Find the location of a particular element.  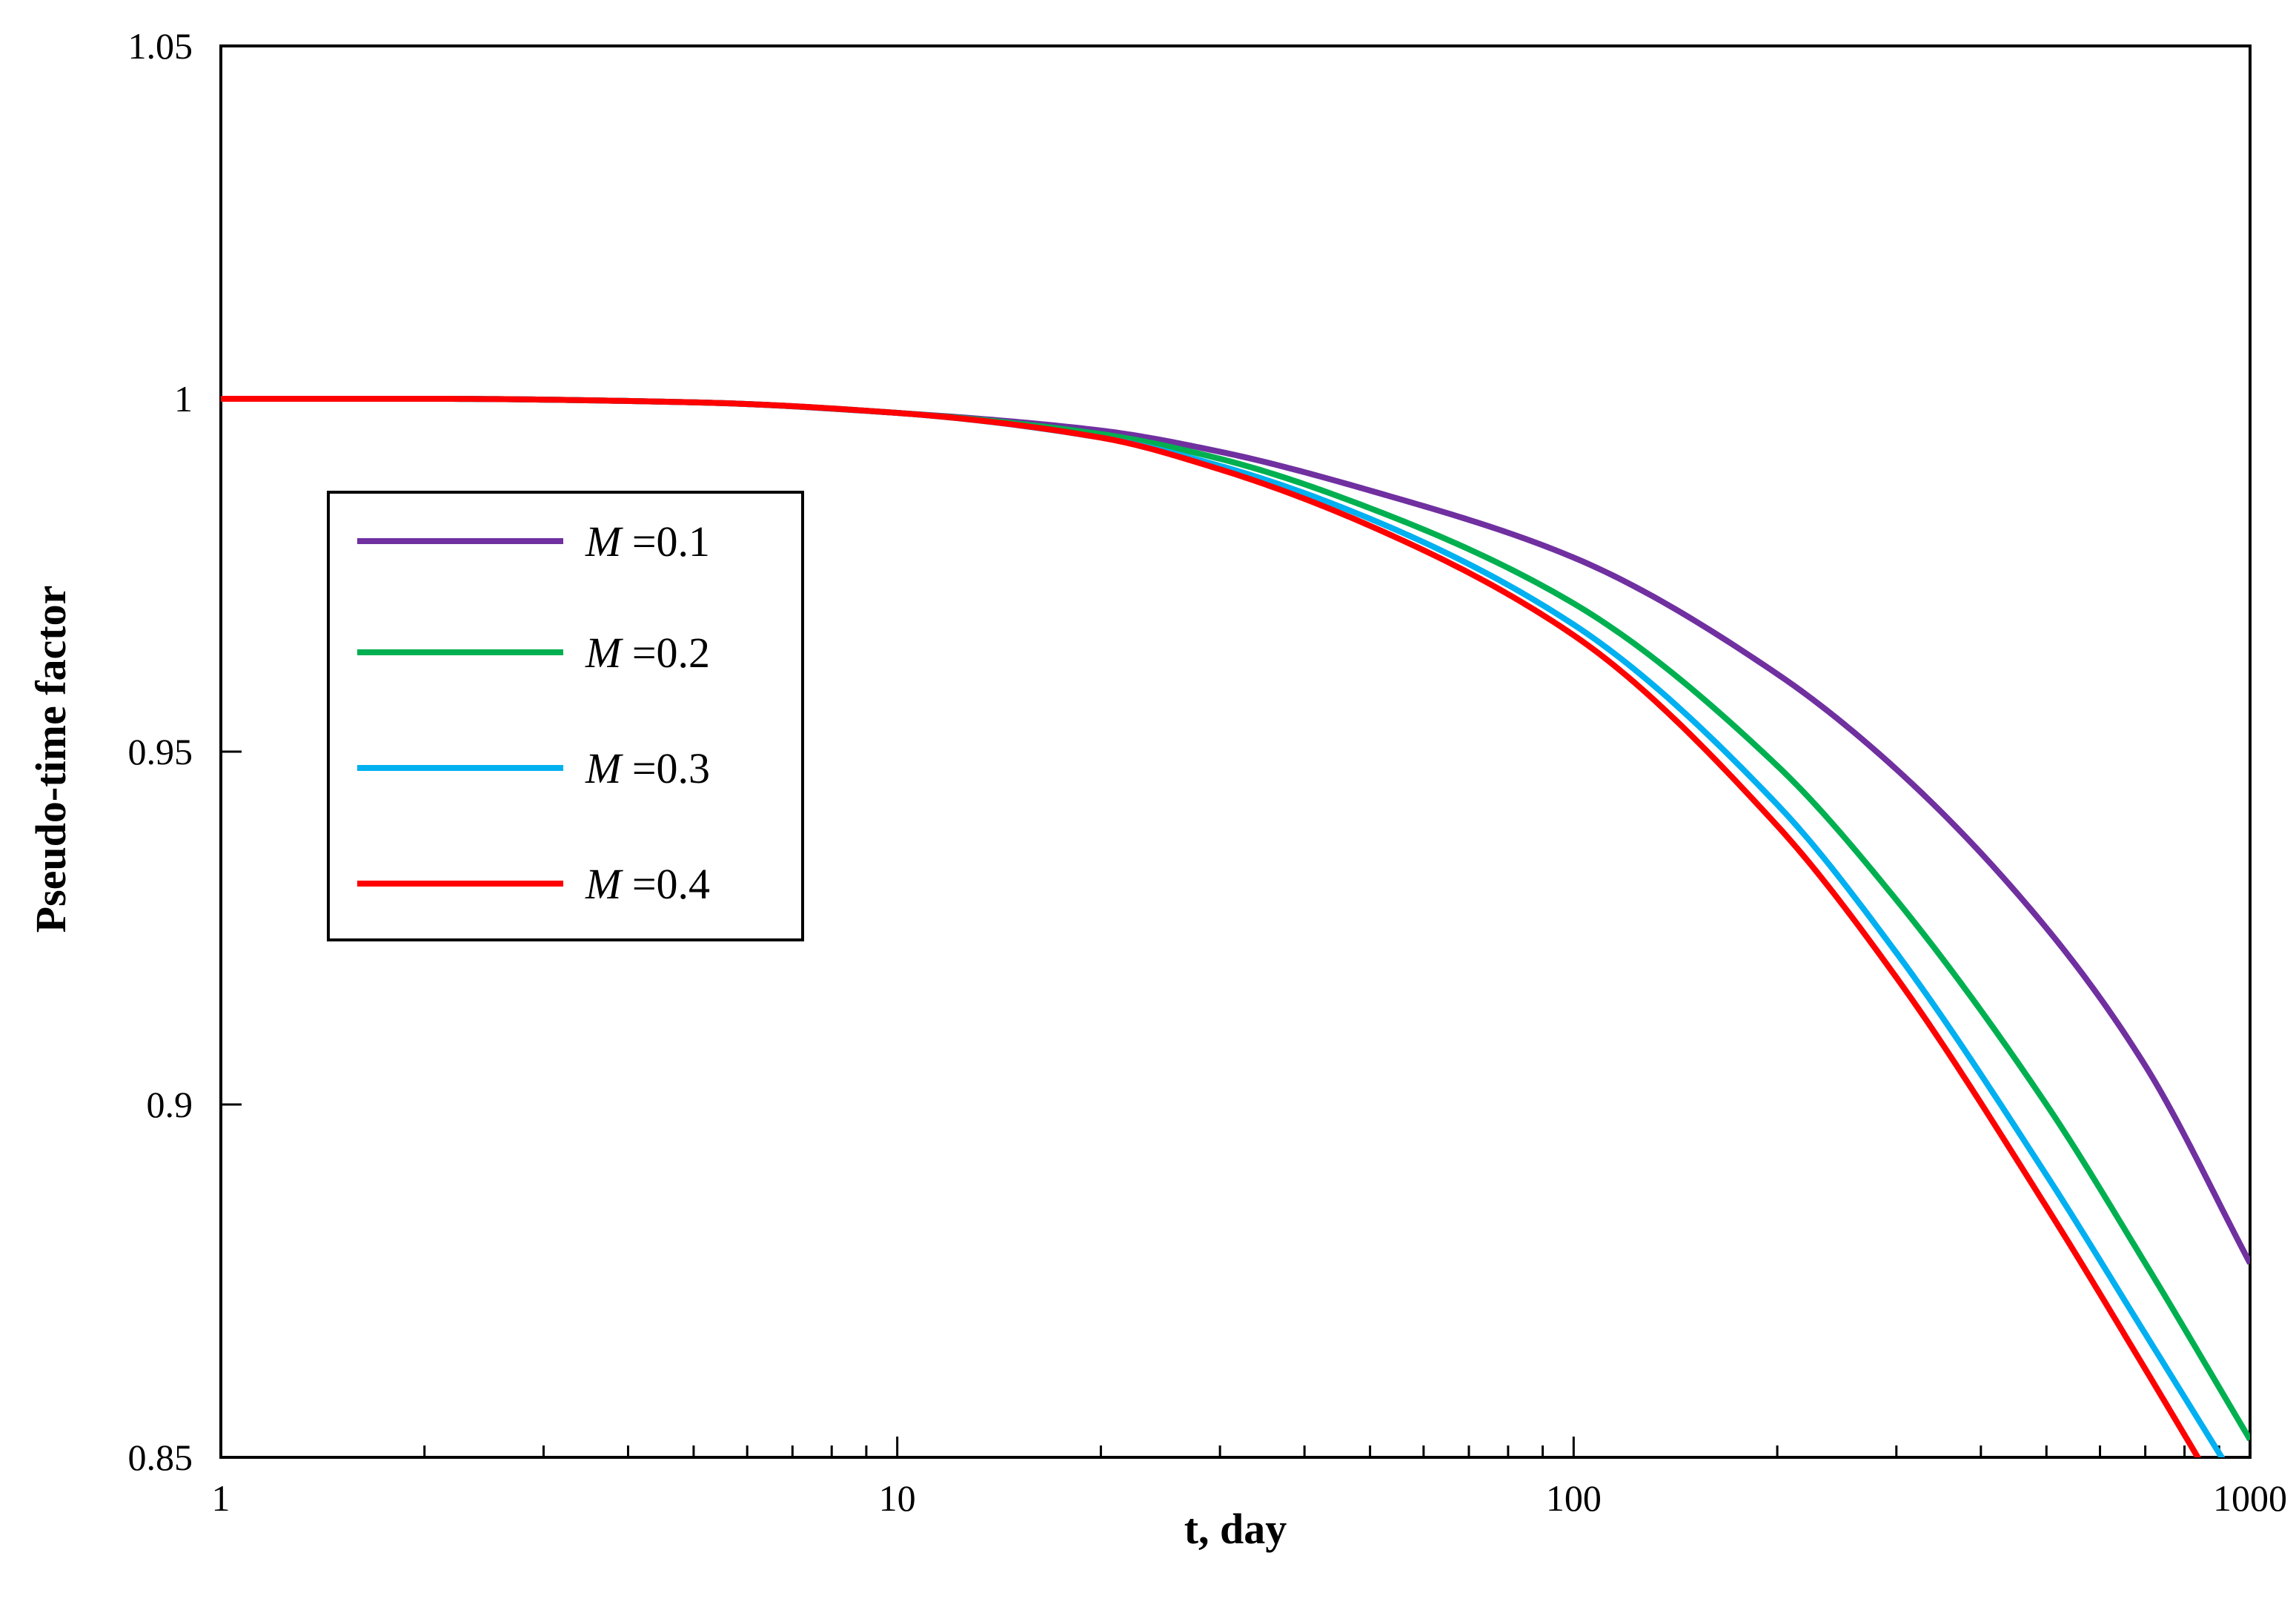

x-axis-title: t, day is located at coordinates (1235, 1529).